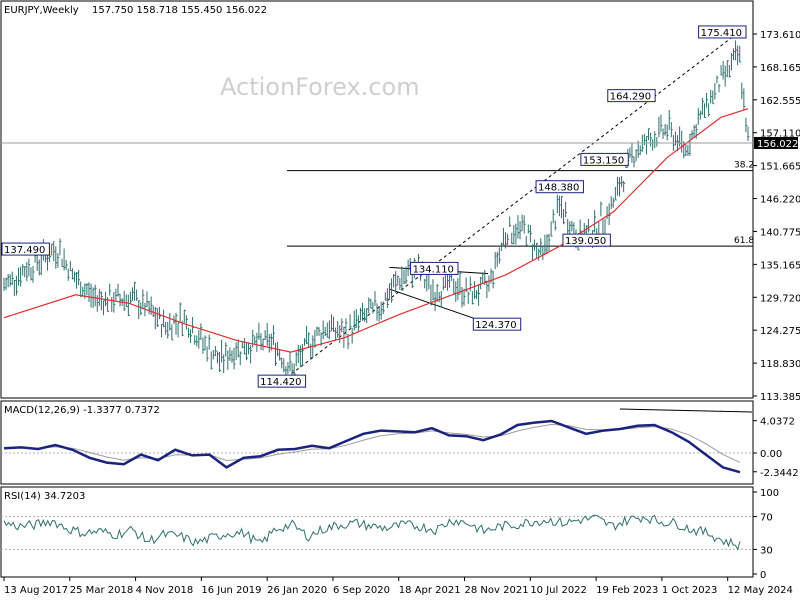 The width and height of the screenshot is (800, 600). I want to click on price-axis-label: 124.275, so click(780, 331).